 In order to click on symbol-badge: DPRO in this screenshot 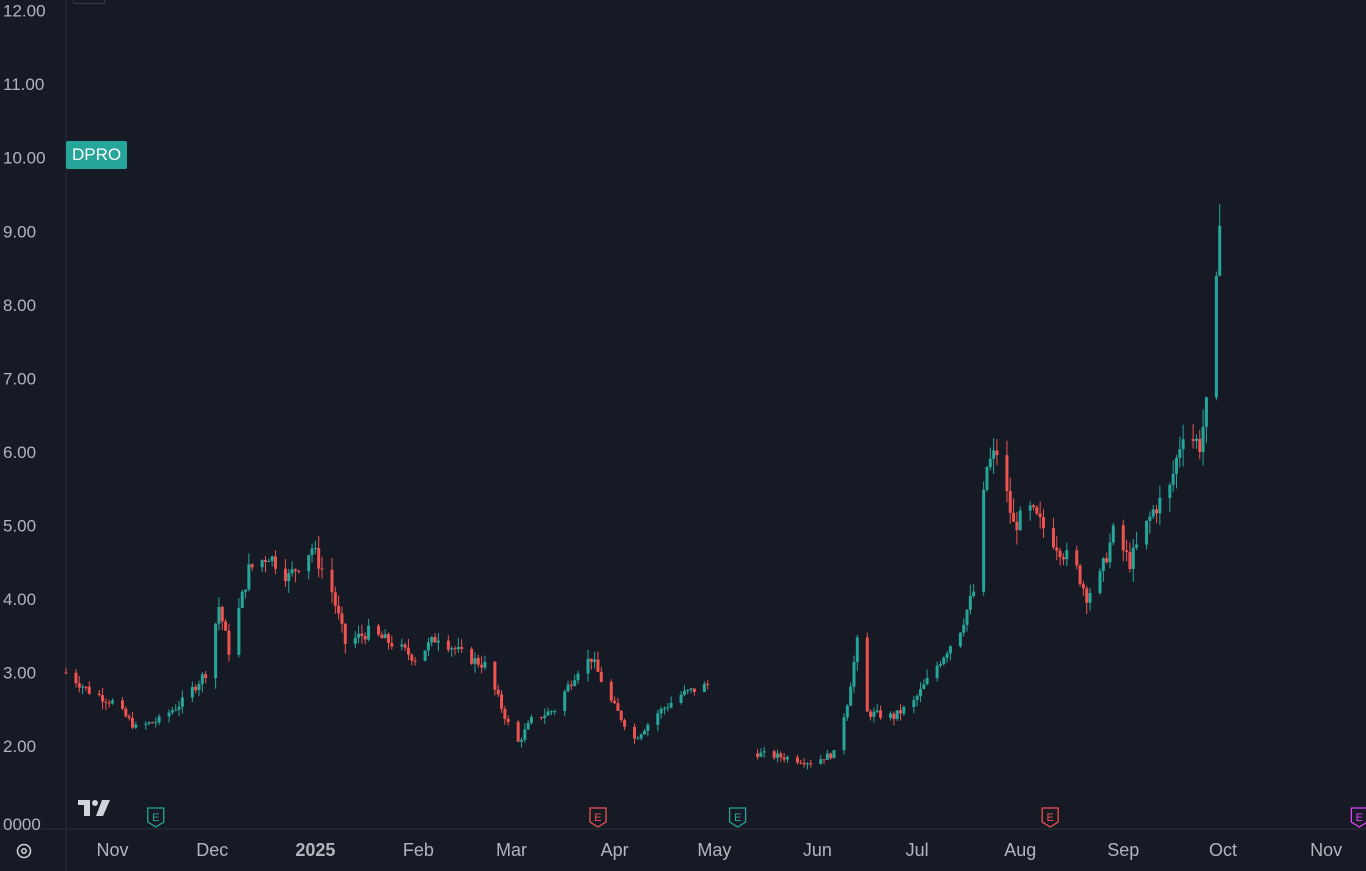, I will do `click(97, 155)`.